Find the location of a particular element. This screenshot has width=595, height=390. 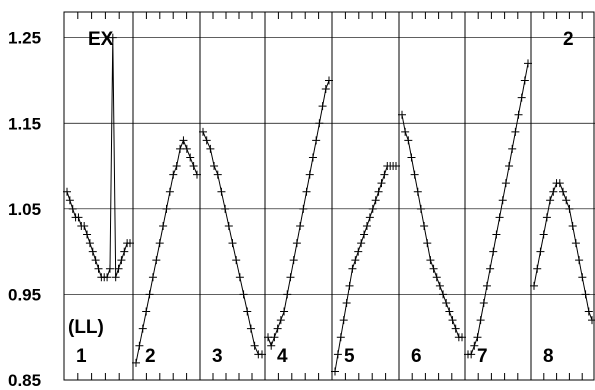

panel-label-2: 2 is located at coordinates (150, 356).